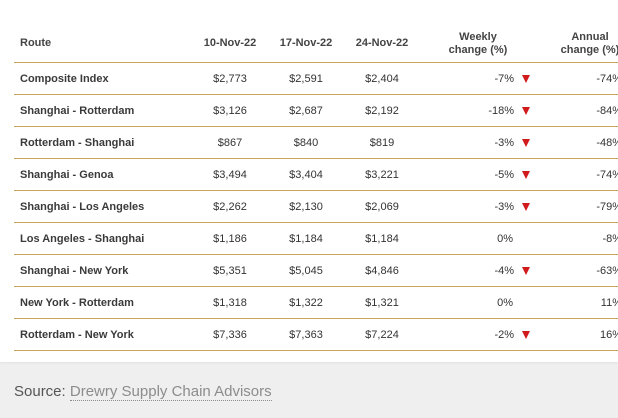 The width and height of the screenshot is (618, 418). What do you see at coordinates (504, 174) in the screenshot?
I see `weekly-change-cell-value: -5%` at bounding box center [504, 174].